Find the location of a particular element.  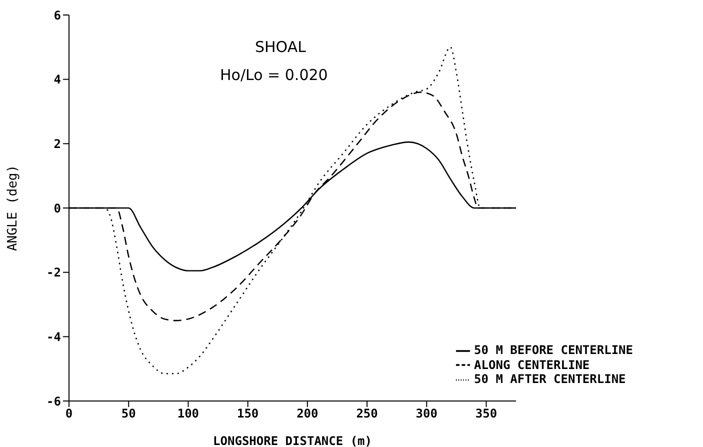

legend-label: ALONG CENTERLINE is located at coordinates (532, 365).